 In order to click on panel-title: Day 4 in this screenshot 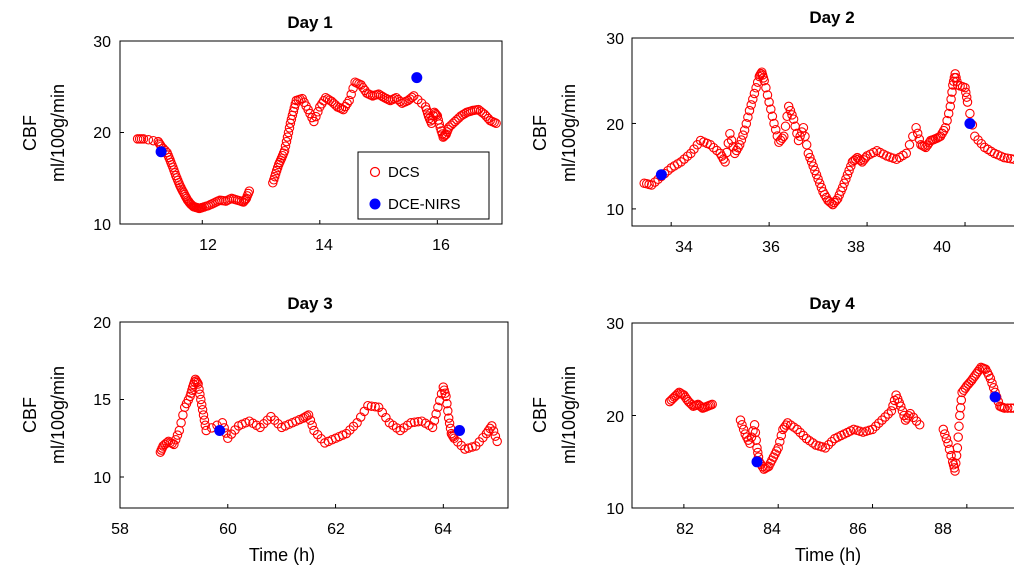, I will do `click(832, 303)`.